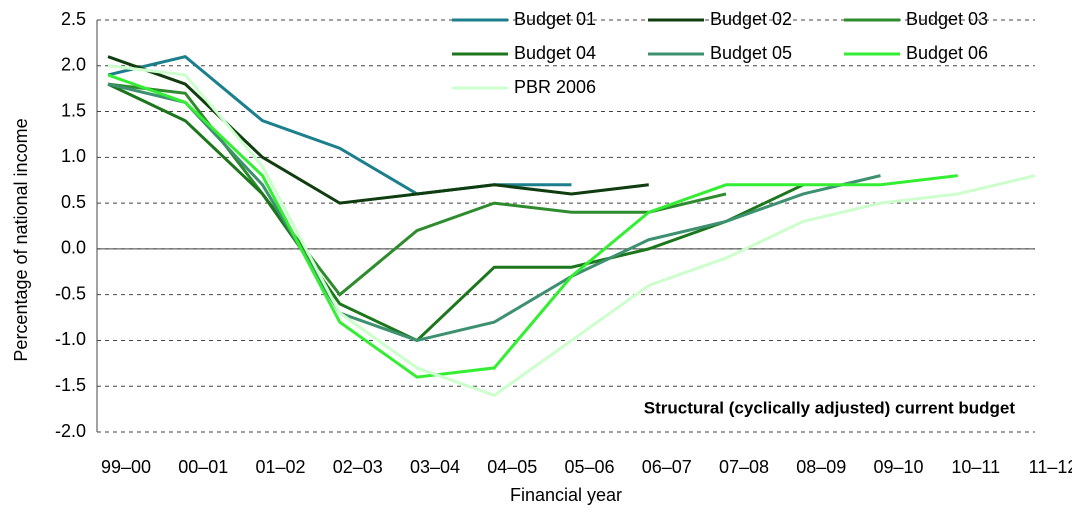 The width and height of the screenshot is (1072, 518). I want to click on x-tick-label: 03–04, so click(435, 467).